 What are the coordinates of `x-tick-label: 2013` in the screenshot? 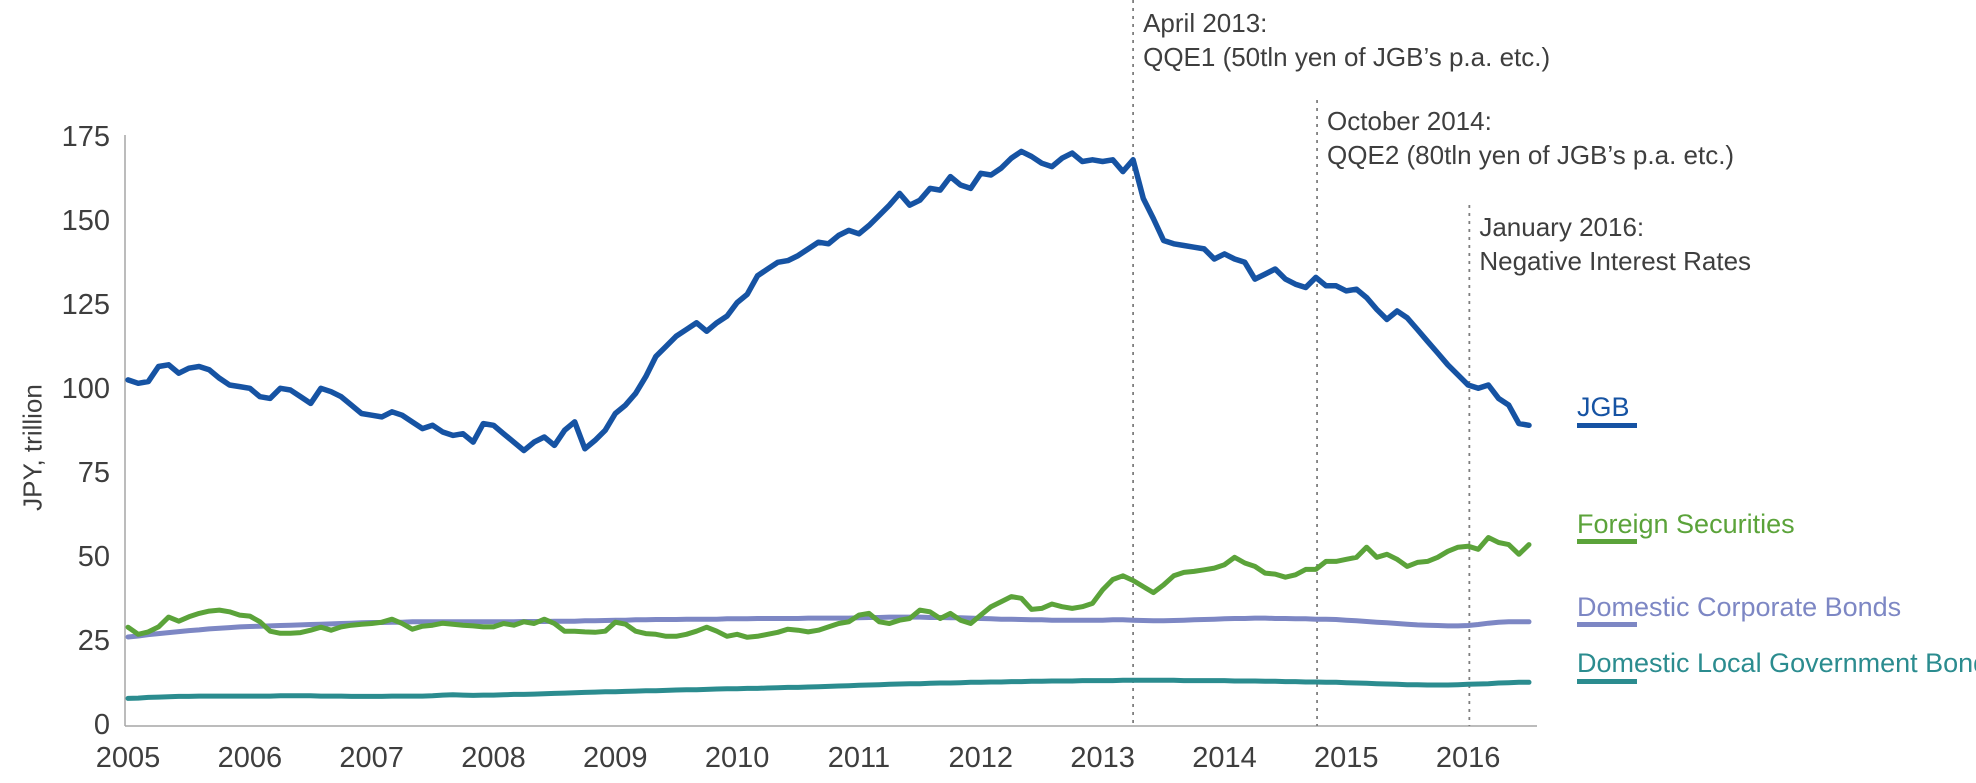 It's located at (1102, 758).